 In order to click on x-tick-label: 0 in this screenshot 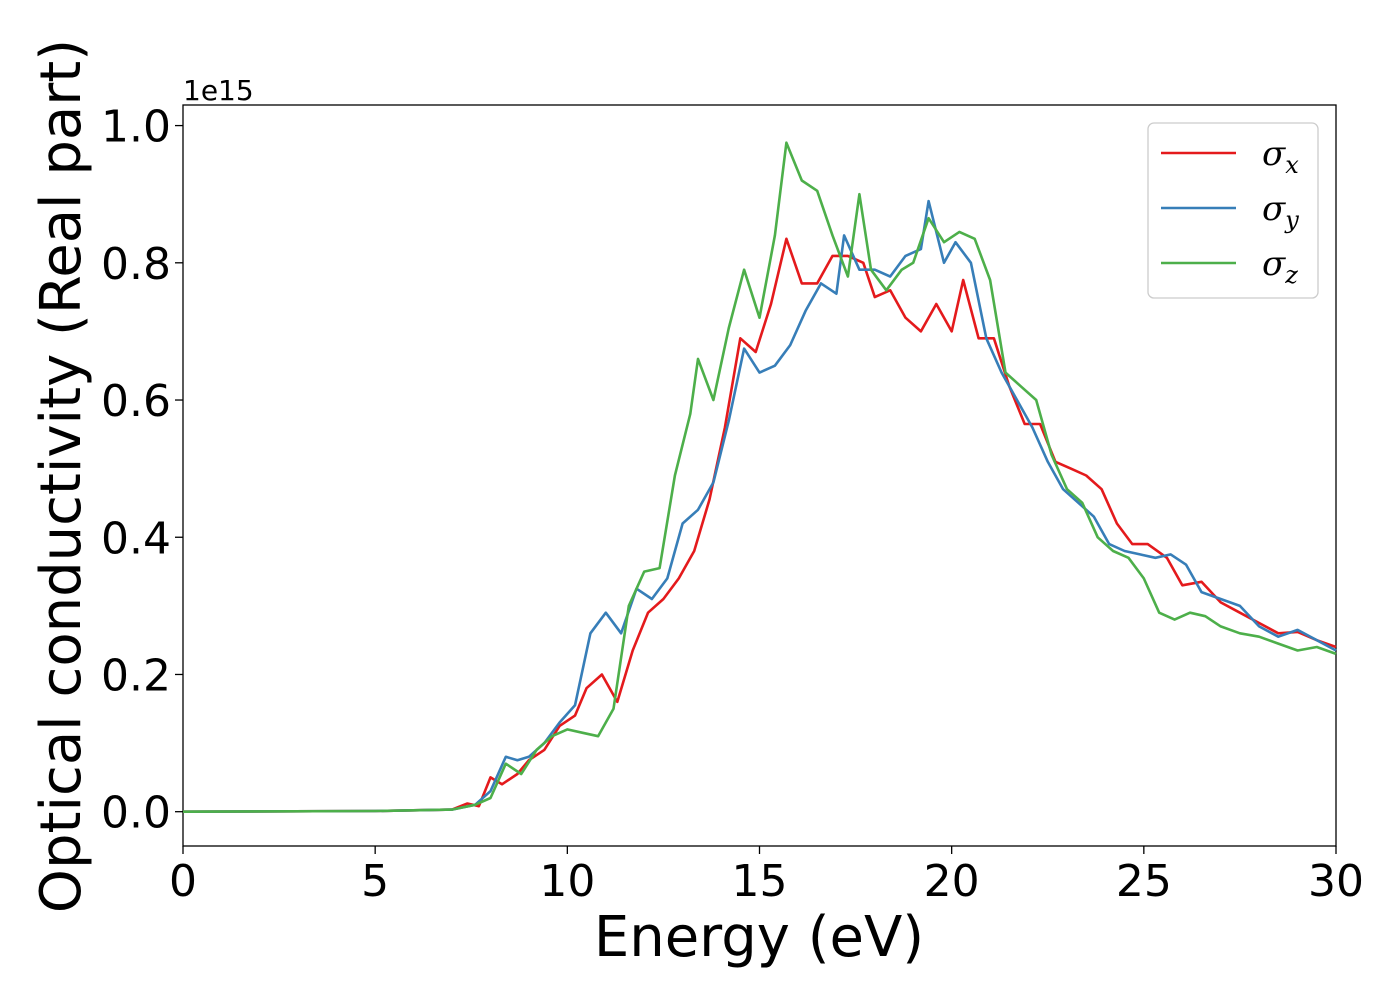, I will do `click(183, 881)`.